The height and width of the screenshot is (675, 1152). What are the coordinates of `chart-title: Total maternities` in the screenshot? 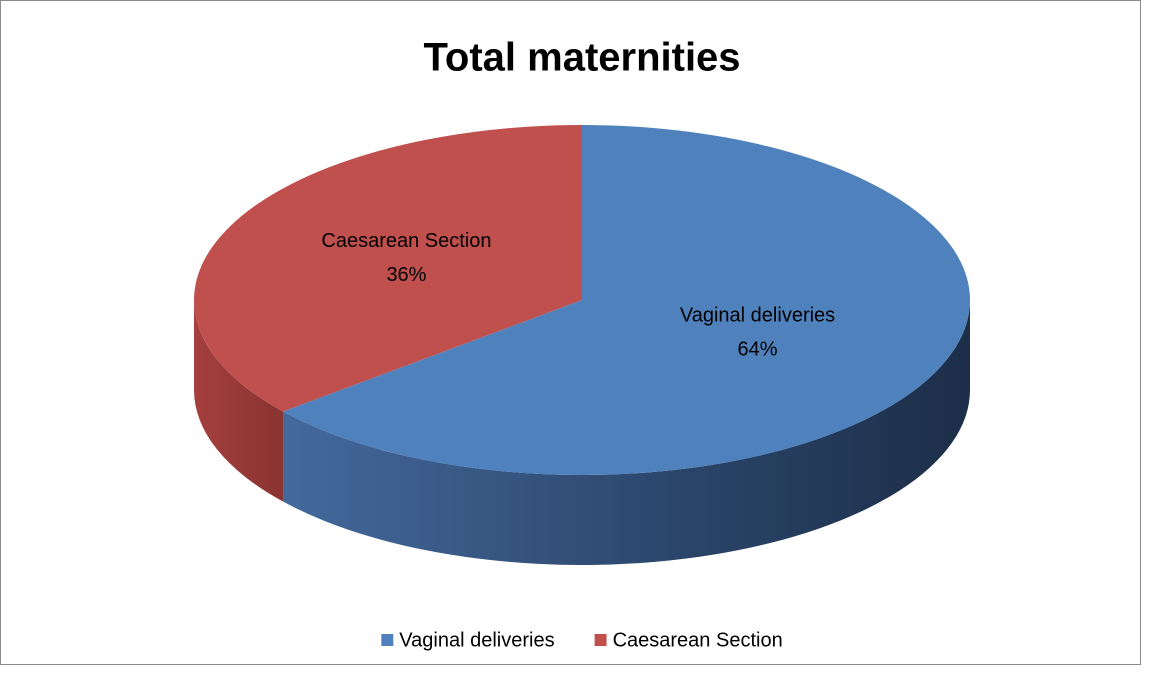 It's located at (581, 58).